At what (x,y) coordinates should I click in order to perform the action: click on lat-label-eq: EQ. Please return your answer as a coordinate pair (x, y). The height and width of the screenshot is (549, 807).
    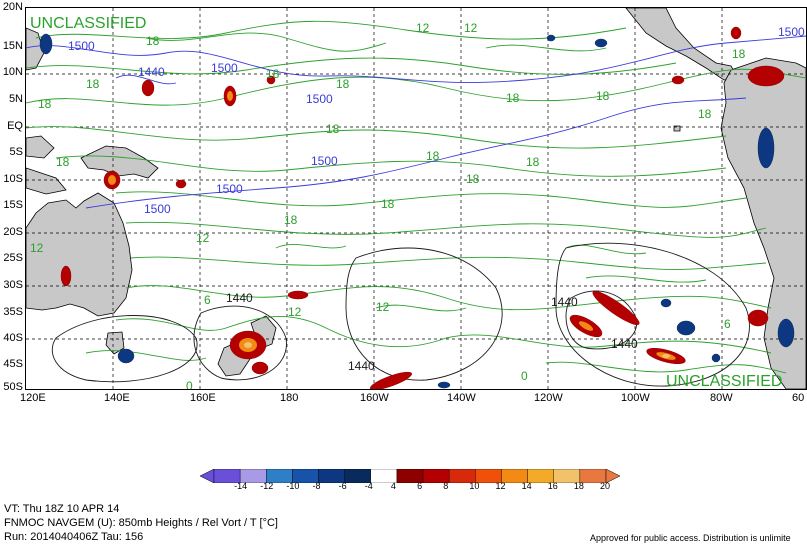
    Looking at the image, I should click on (15, 126).